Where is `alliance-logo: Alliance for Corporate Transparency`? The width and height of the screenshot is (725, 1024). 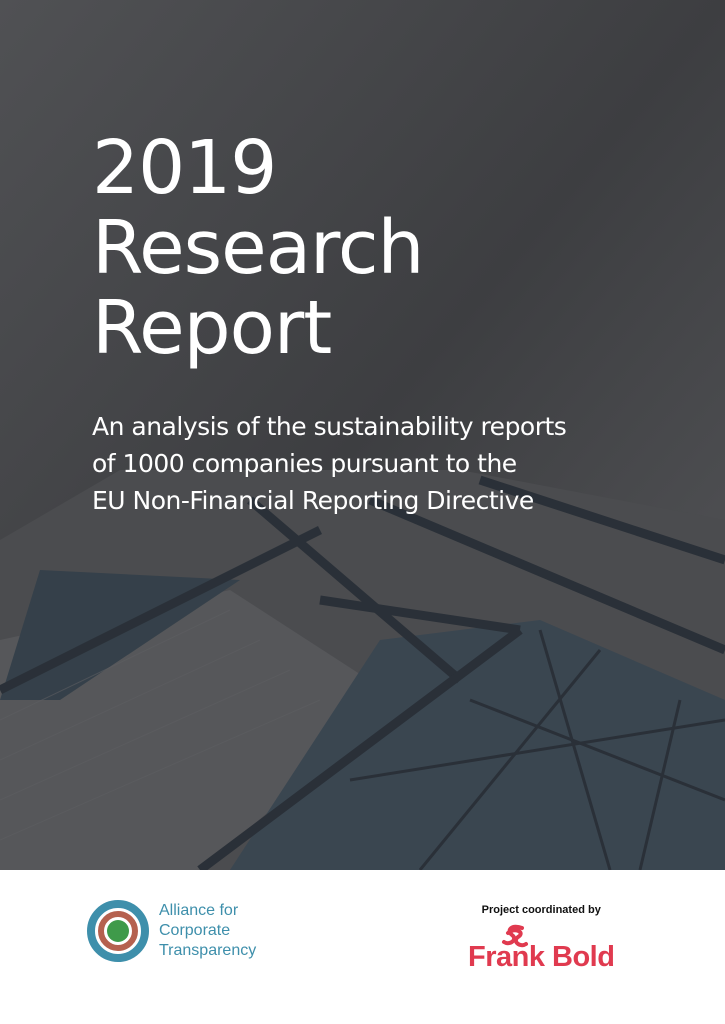
alliance-logo: Alliance for Corporate Transparency is located at coordinates (171, 931).